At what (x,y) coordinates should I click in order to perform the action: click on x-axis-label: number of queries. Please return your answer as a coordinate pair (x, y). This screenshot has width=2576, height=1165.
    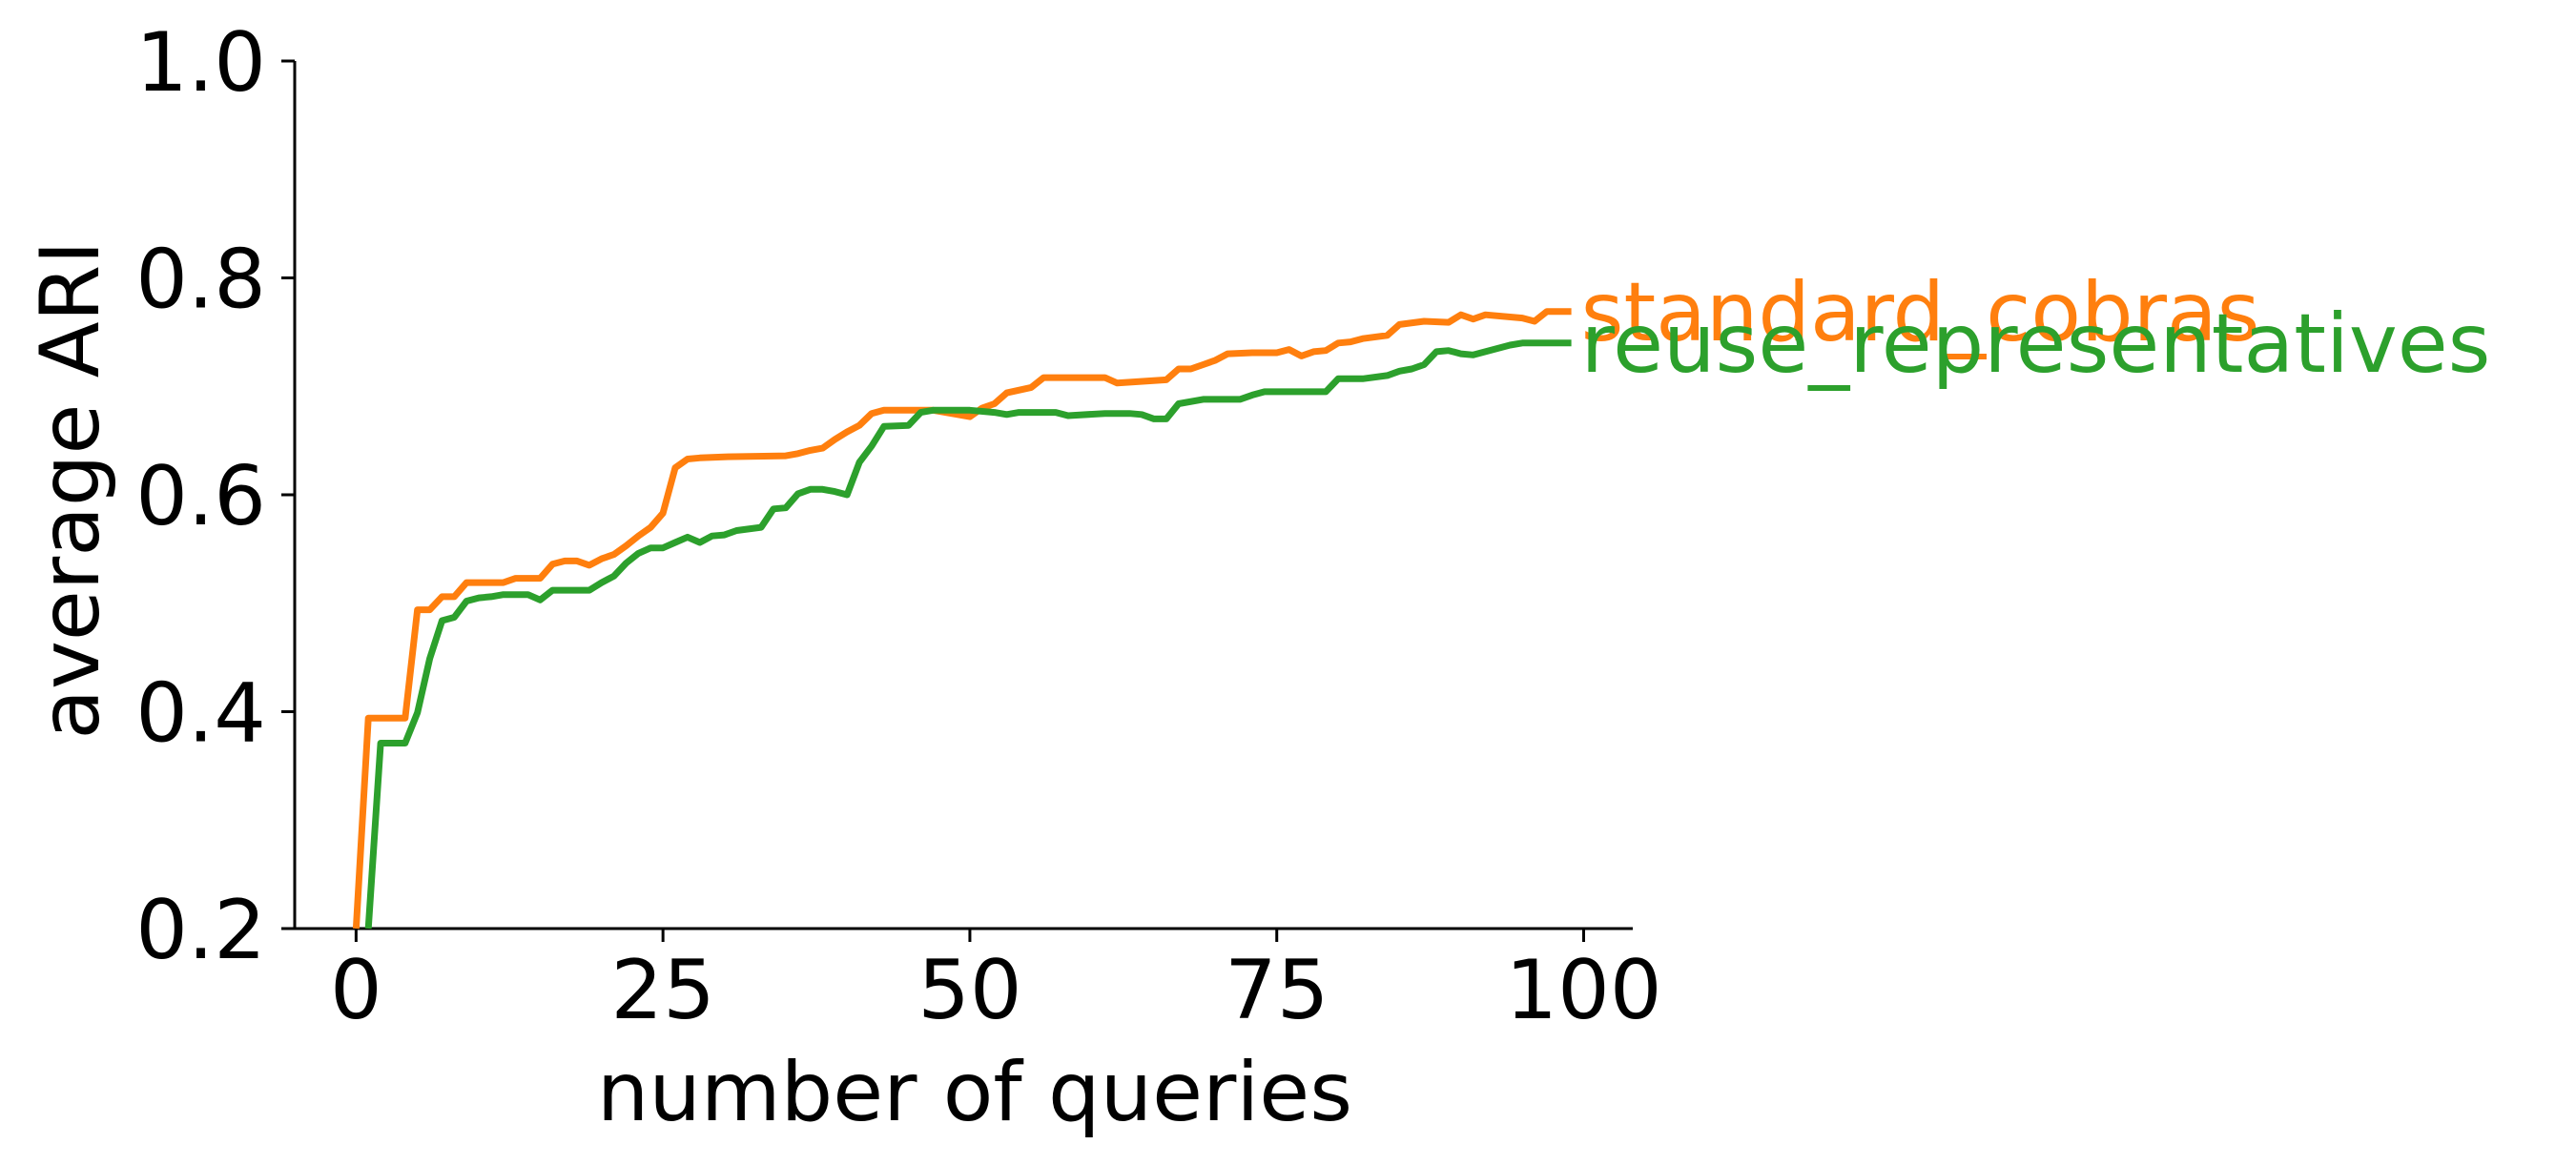
    Looking at the image, I should click on (974, 1092).